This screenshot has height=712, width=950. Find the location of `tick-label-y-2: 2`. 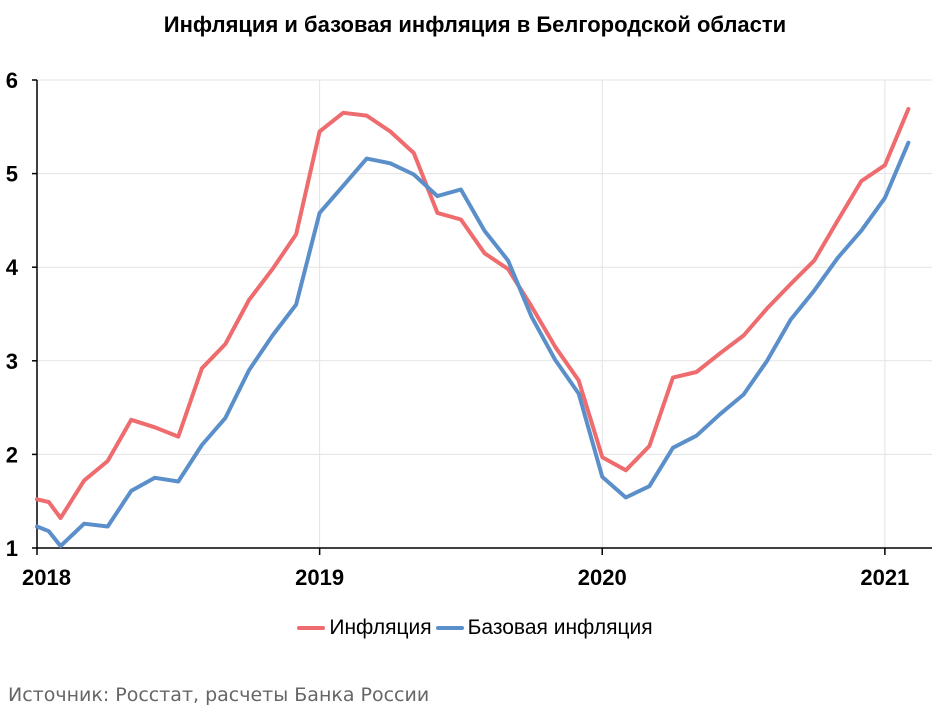

tick-label-y-2: 2 is located at coordinates (12, 454).